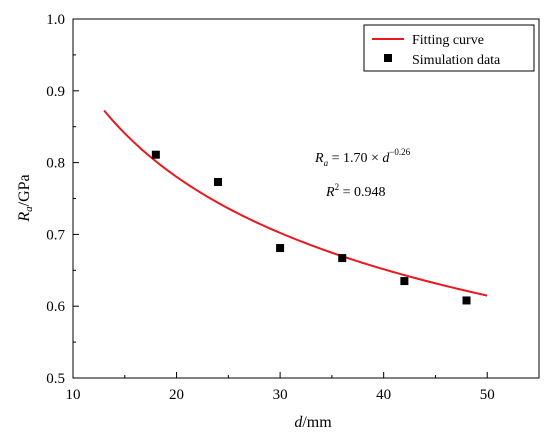 This screenshot has height=439, width=550. I want to click on y-tick-label-0.5: 0.5, so click(55, 379).